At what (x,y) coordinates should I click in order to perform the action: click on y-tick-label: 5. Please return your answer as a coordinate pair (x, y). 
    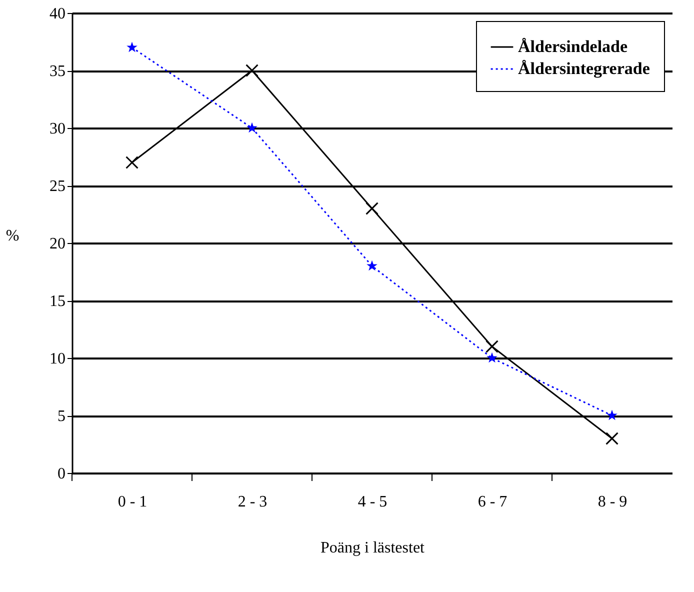
    Looking at the image, I should click on (62, 416).